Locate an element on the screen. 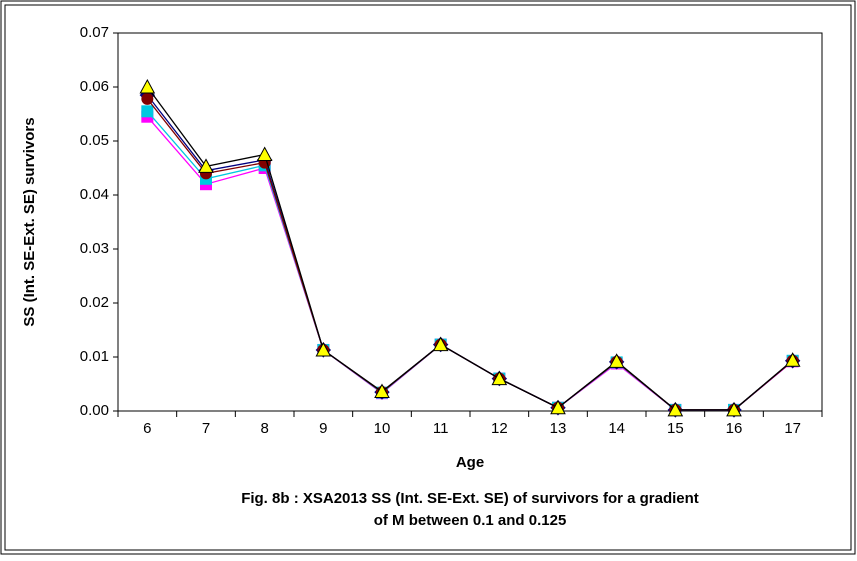 This screenshot has height=561, width=857. x-axis-label: Age is located at coordinates (470, 462).